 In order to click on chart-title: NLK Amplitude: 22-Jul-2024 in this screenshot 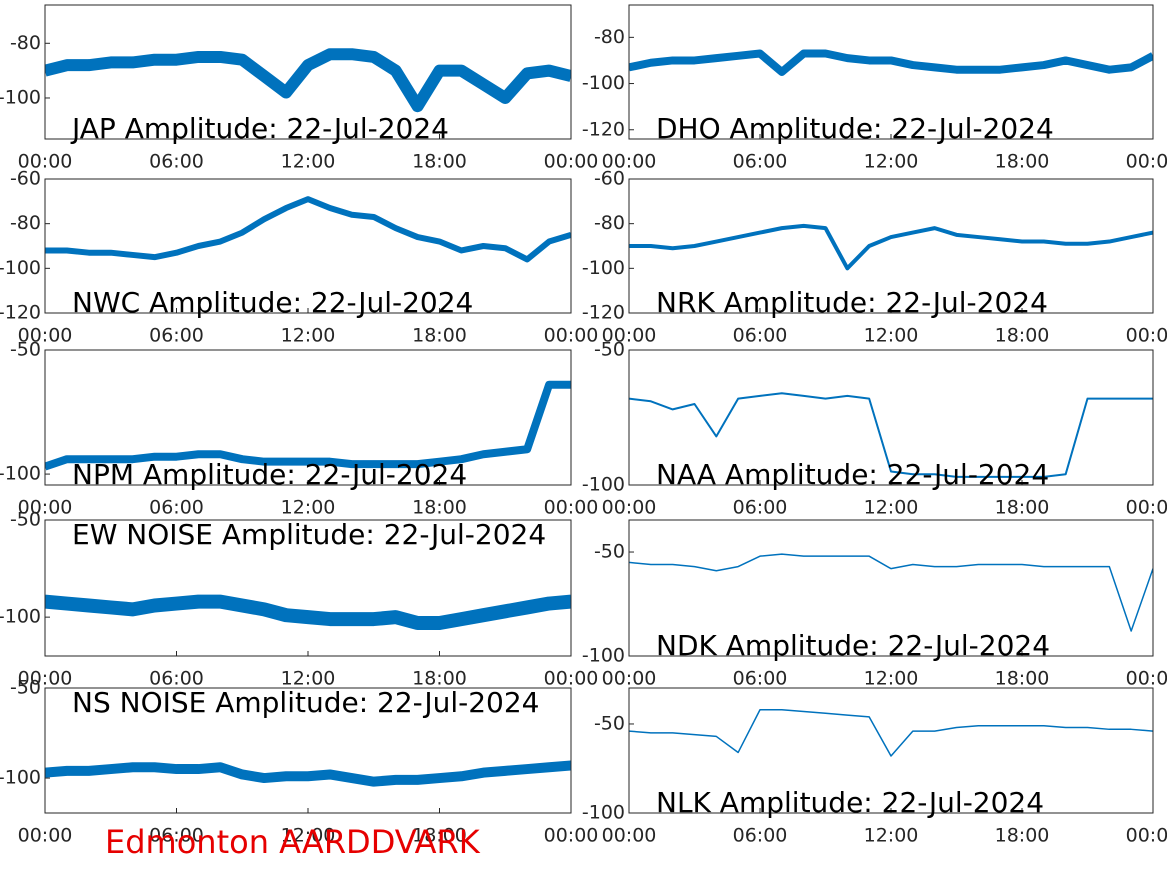, I will do `click(850, 802)`.